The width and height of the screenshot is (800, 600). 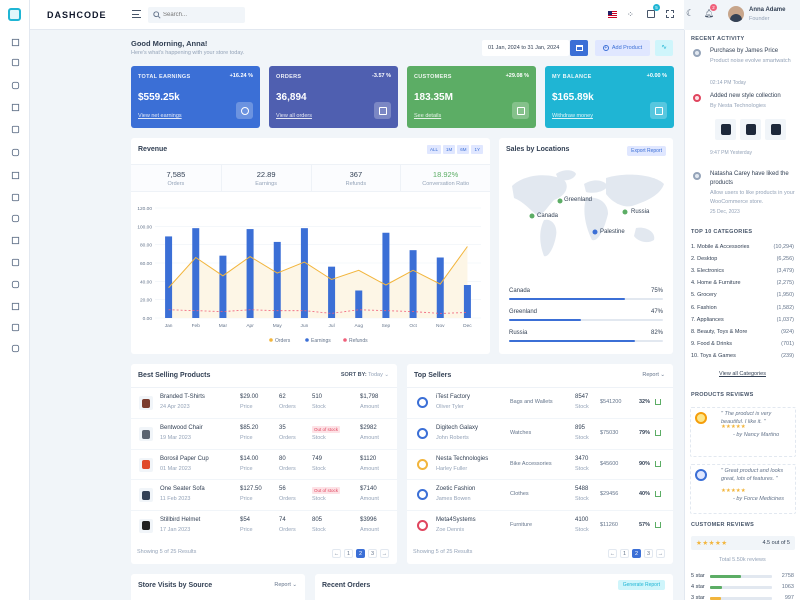 I want to click on report-dropdown: Report ⌄, so click(x=653, y=375).